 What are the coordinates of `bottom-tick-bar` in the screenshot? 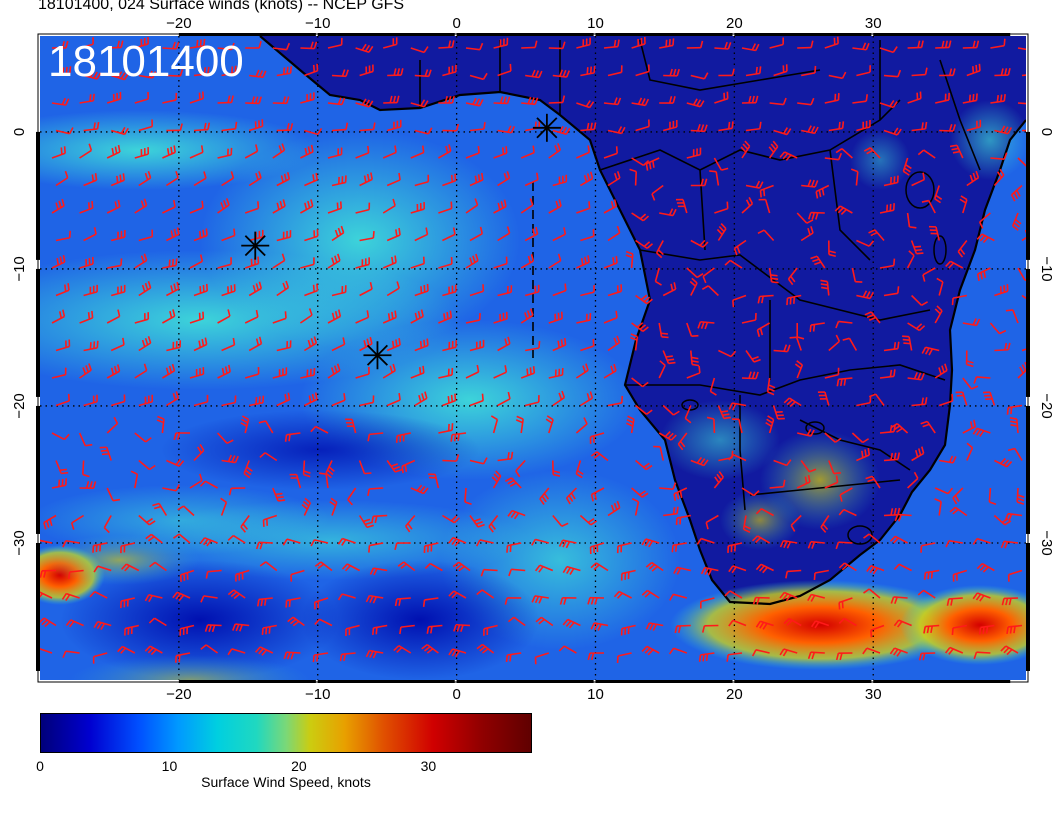 It's located at (942, 681).